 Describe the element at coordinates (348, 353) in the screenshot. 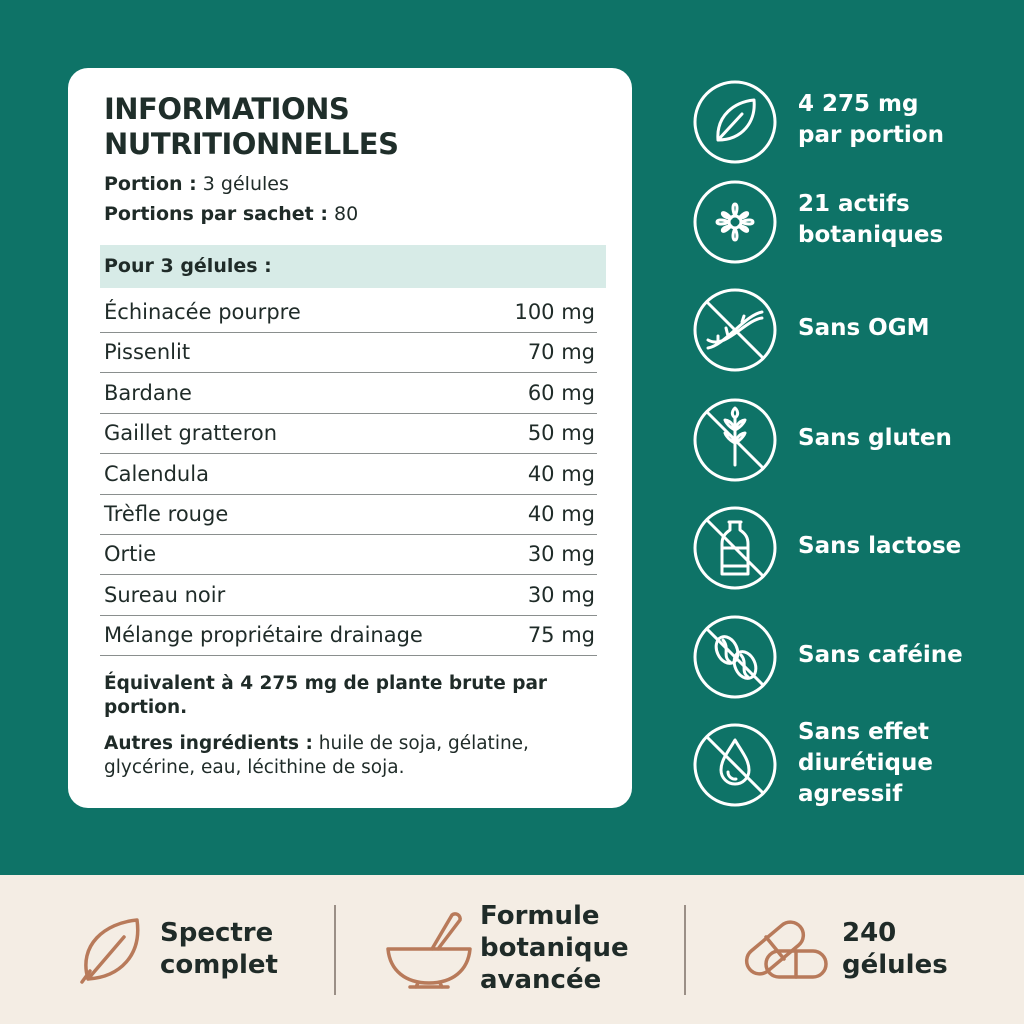

I see `table-row: Pissenlit 70 mg` at that location.